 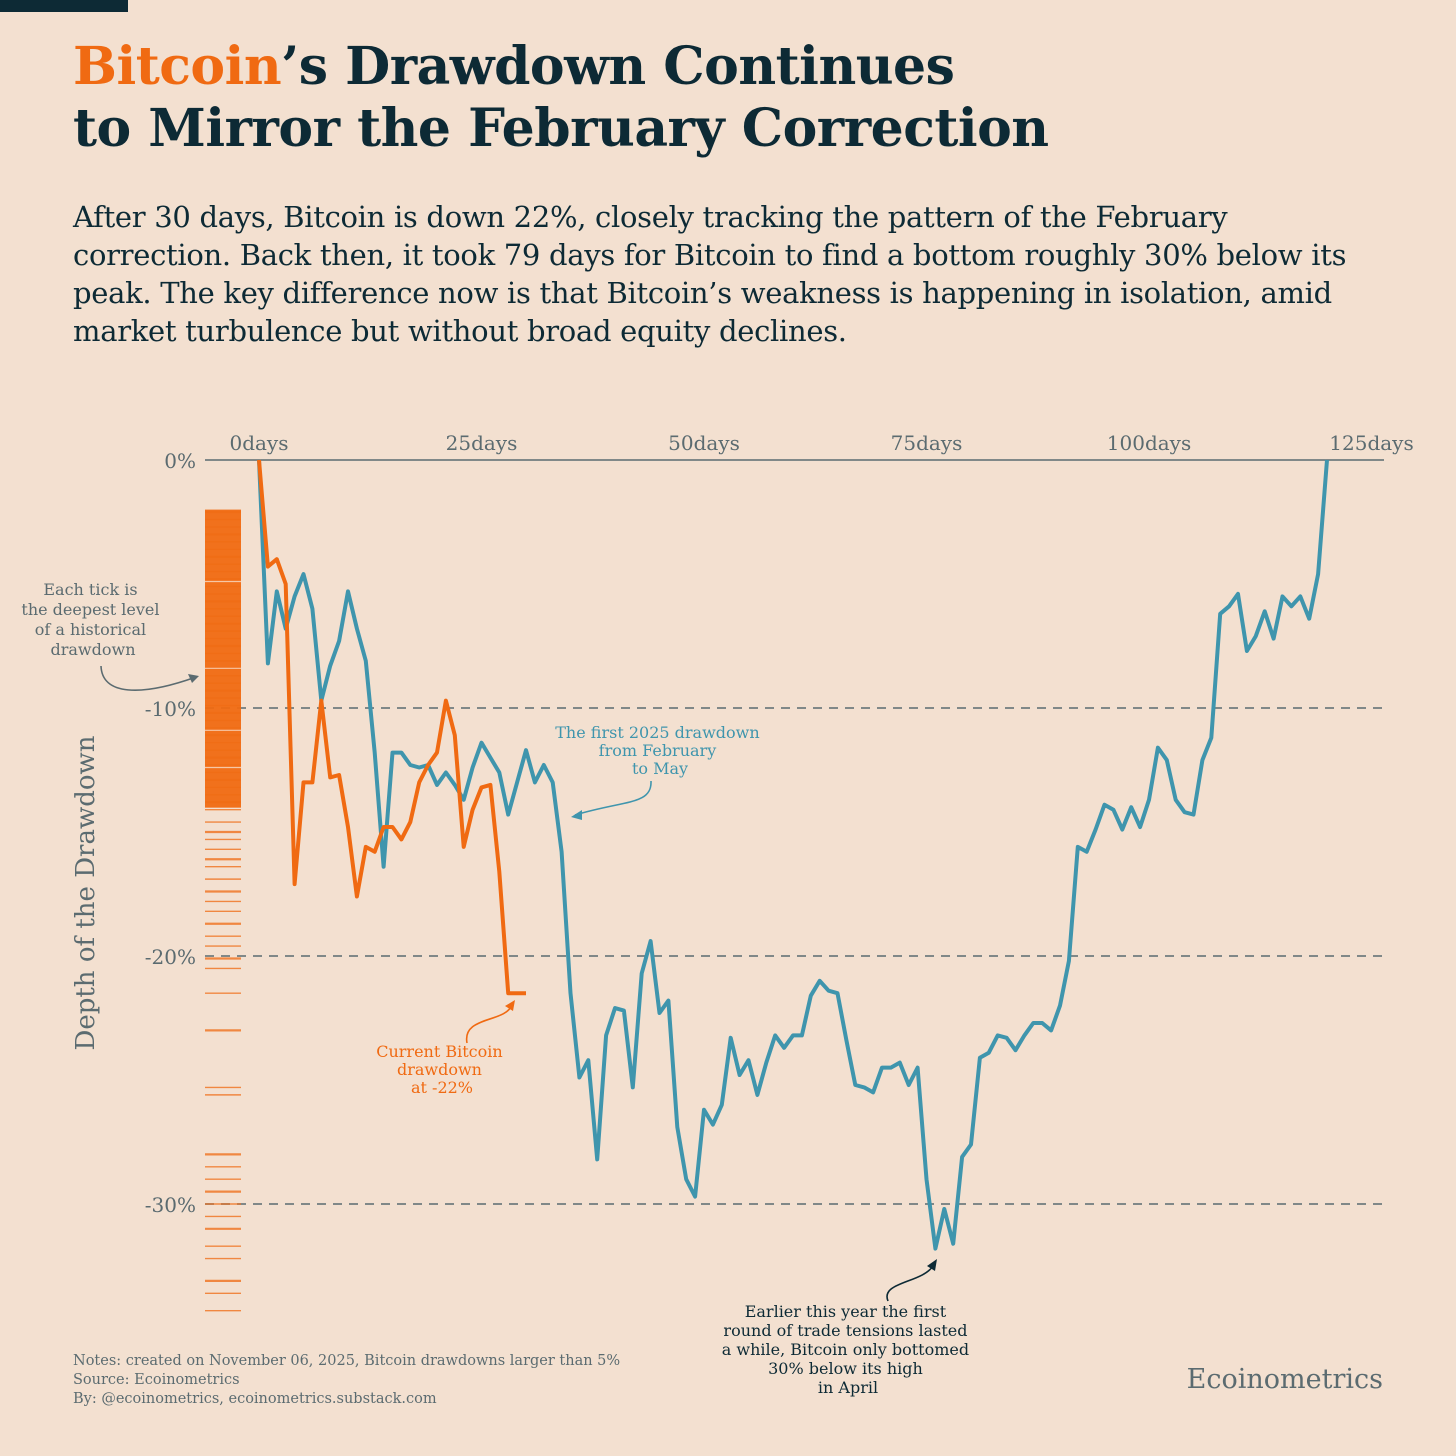 I want to click on rug-note-line: the deepest level, so click(x=90, y=609).